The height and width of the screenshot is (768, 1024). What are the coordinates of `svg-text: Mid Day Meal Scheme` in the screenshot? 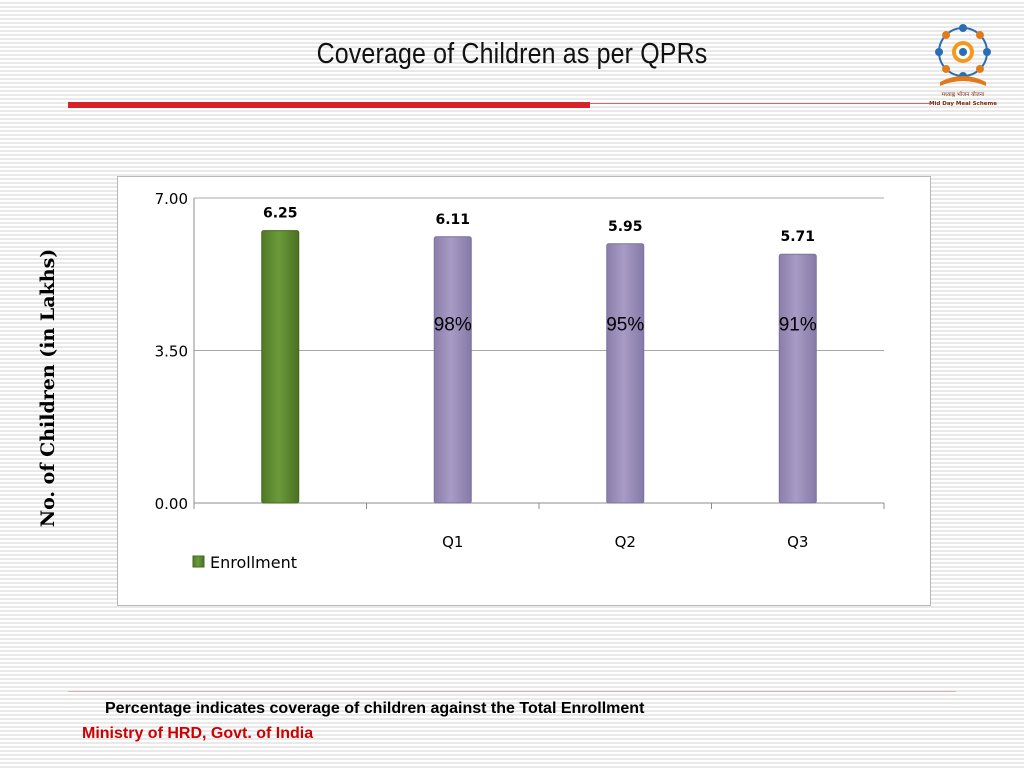 It's located at (963, 104).